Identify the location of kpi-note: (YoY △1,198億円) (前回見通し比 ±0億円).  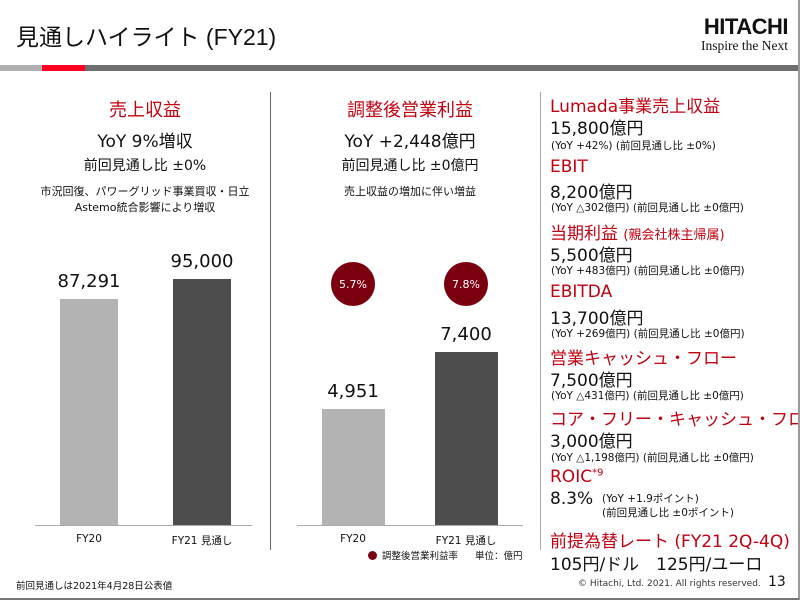
(652, 458).